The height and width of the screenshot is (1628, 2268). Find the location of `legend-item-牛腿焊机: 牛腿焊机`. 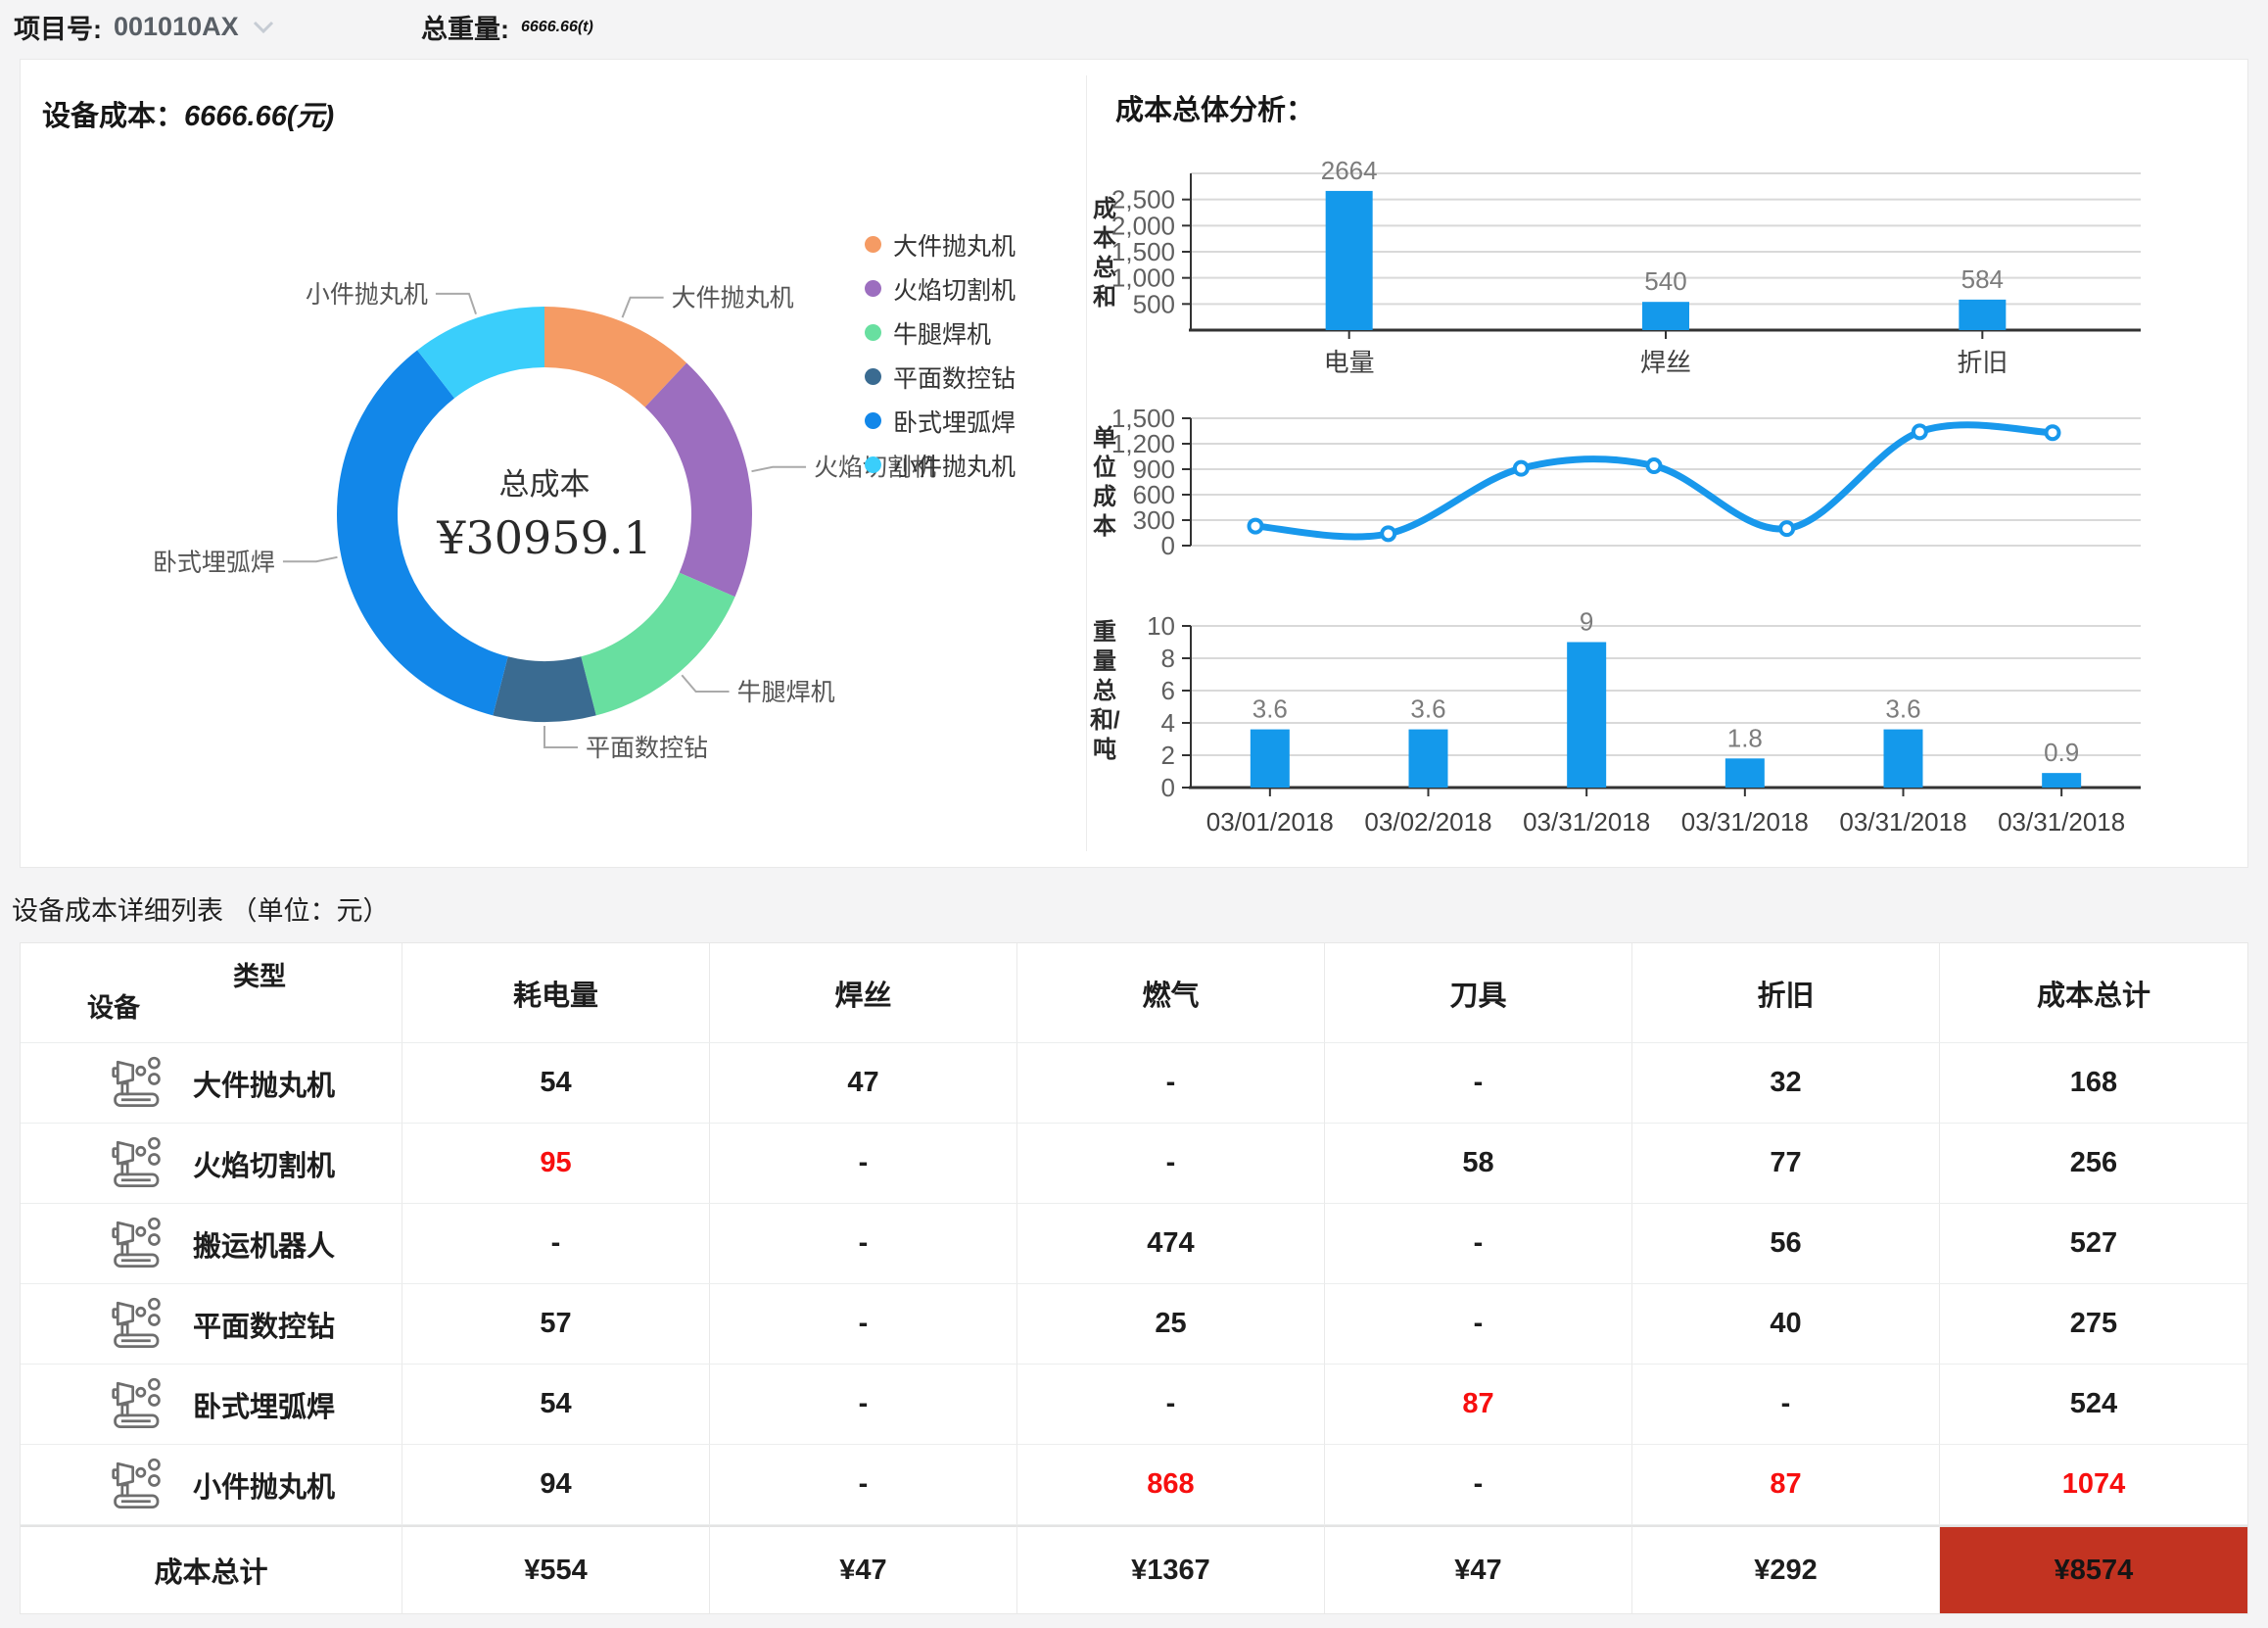

legend-item-牛腿焊机: 牛腿焊机 is located at coordinates (941, 333).